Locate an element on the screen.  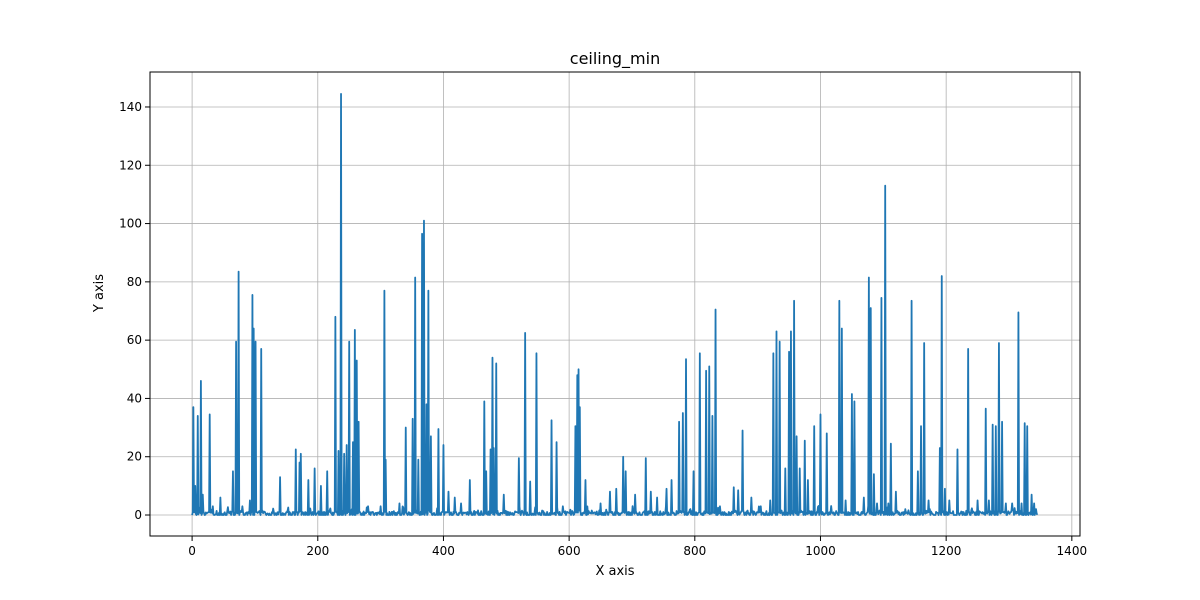
x-tick-label: 800 is located at coordinates (694, 551).